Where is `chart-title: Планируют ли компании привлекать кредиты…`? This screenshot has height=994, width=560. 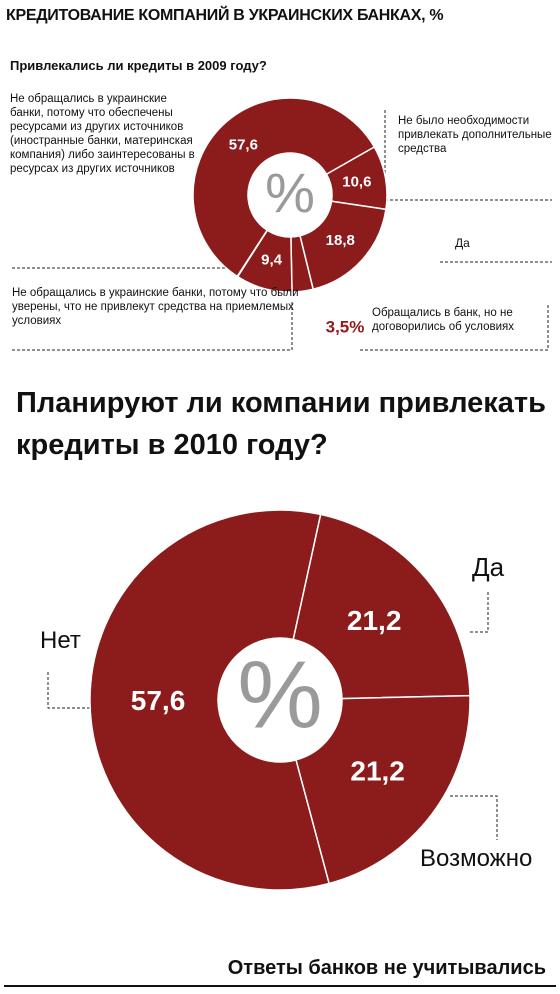
chart-title: Планируют ли компании привлекать кредиты… is located at coordinates (281, 424).